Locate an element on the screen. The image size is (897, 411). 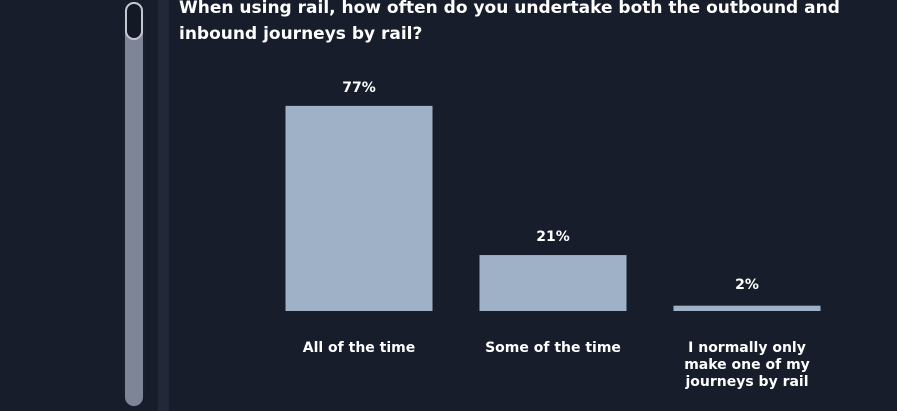
category-label-line: All of the time is located at coordinates (359, 348).